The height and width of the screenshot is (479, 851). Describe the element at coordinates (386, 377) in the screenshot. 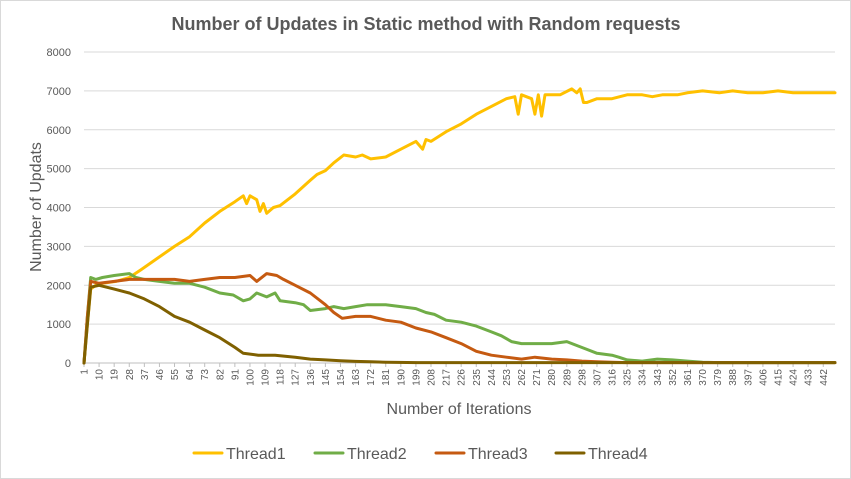

I see `x-tick-label: 181` at that location.